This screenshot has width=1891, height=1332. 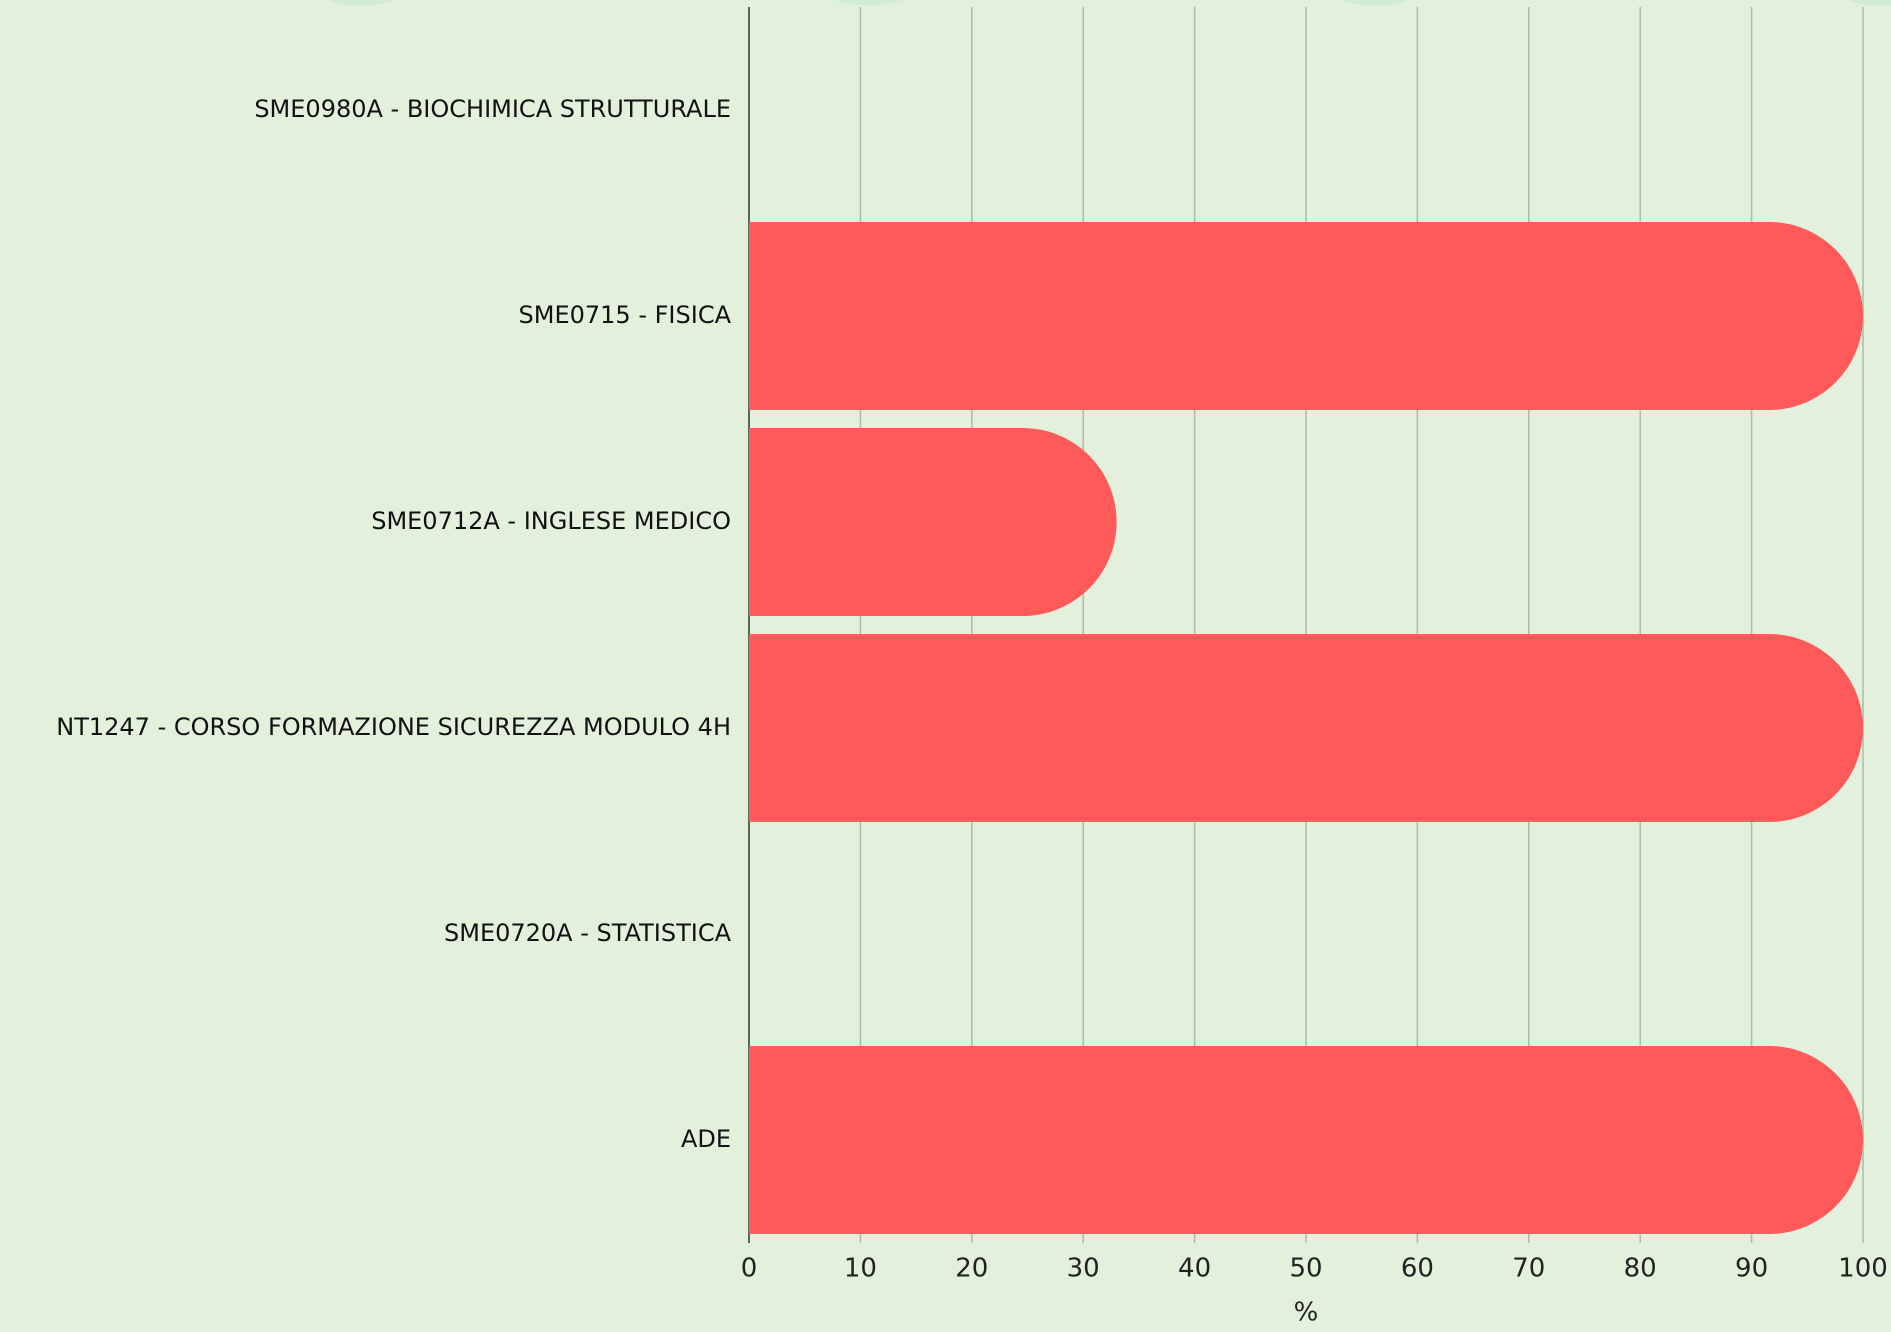 What do you see at coordinates (1751, 1269) in the screenshot?
I see `x-tick-label: 90` at bounding box center [1751, 1269].